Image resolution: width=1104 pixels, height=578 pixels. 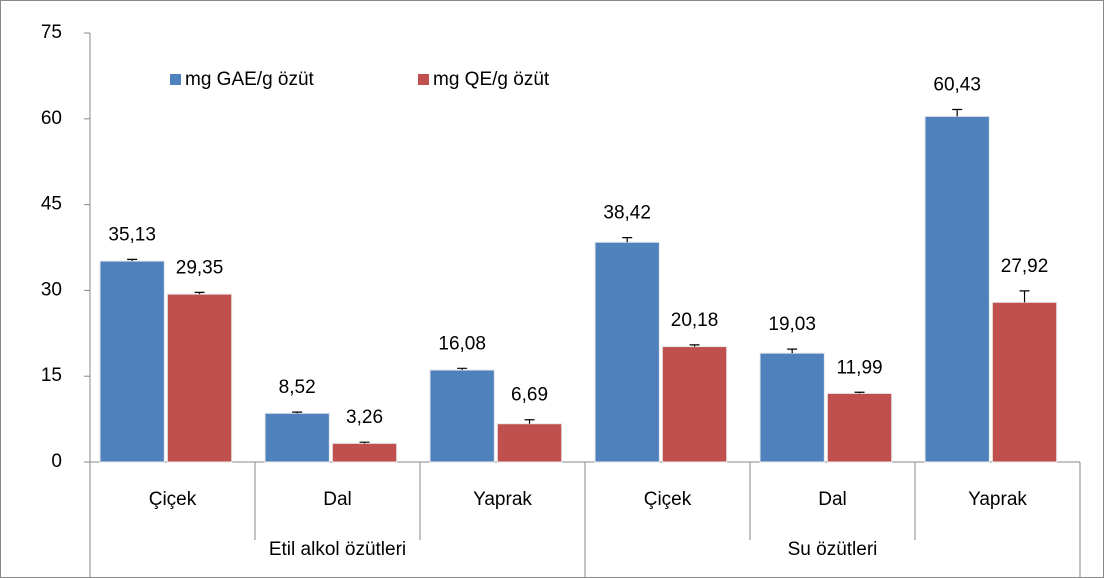 What do you see at coordinates (364, 417) in the screenshot?
I see `data-label: 3,26` at bounding box center [364, 417].